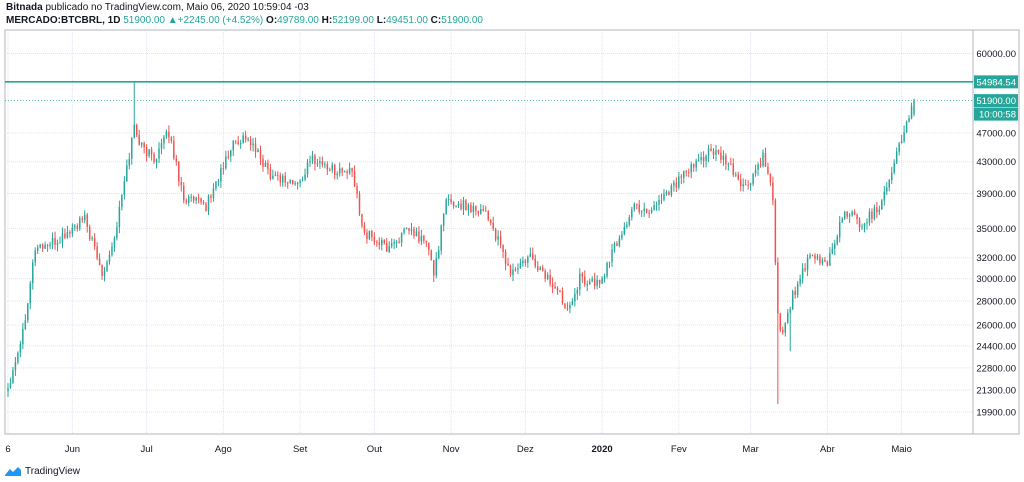  Describe the element at coordinates (24, 7) in the screenshot. I see `author-name: Bitnada` at that location.